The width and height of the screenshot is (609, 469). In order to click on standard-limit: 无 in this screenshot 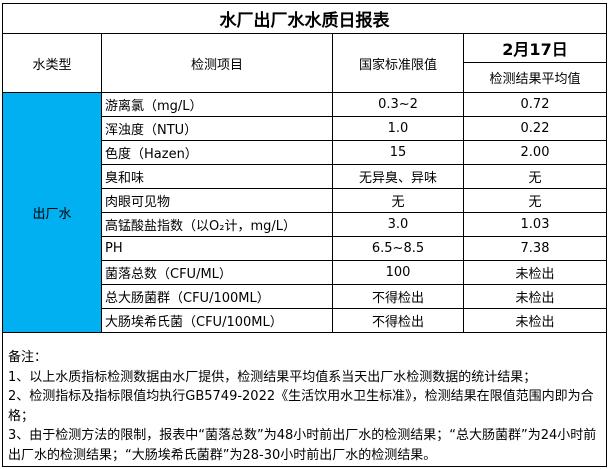, I will do `click(398, 200)`.